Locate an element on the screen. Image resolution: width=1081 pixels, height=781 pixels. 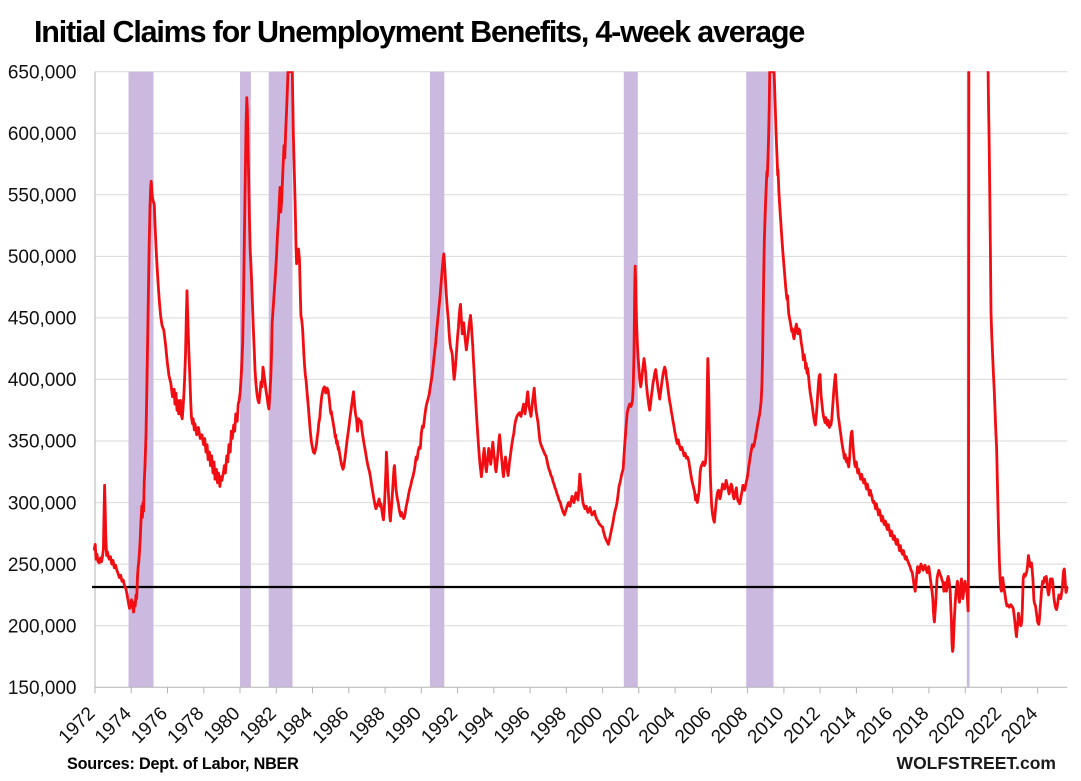
svg-text: 400,000 is located at coordinates (42, 380).